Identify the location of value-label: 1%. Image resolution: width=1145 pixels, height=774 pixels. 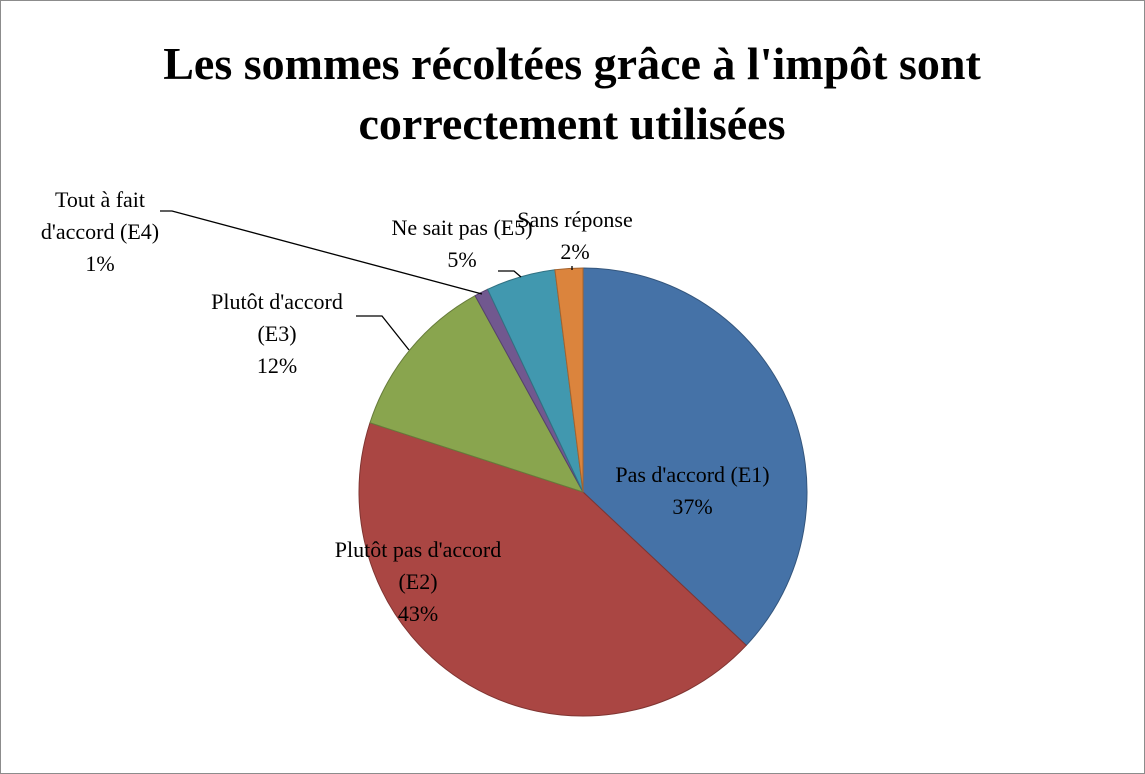
(100, 263).